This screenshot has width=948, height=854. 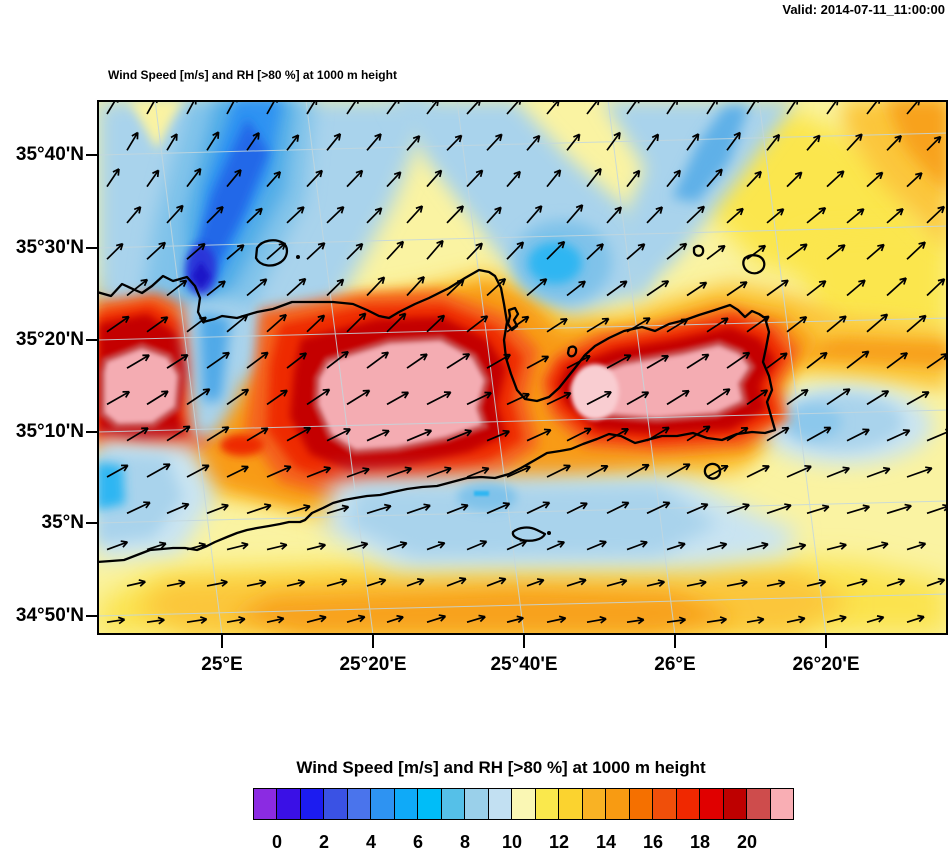 What do you see at coordinates (512, 842) in the screenshot?
I see `colorbar-tick-label: 10` at bounding box center [512, 842].